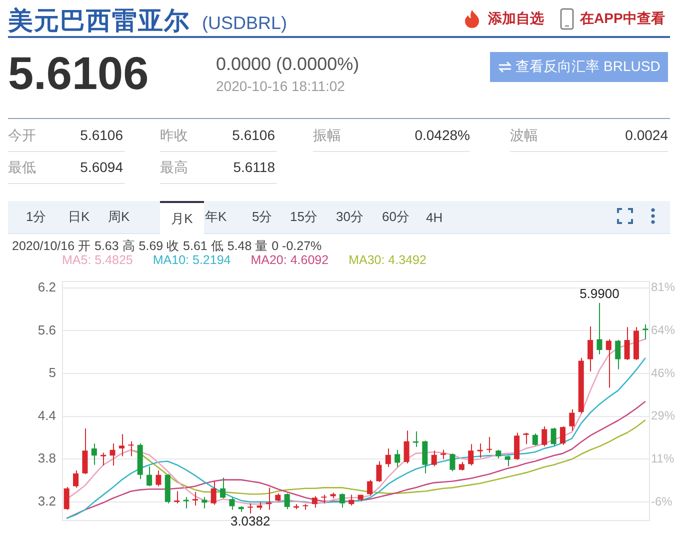  What do you see at coordinates (250, 521) in the screenshot?
I see `annotation: 3.0382` at bounding box center [250, 521].